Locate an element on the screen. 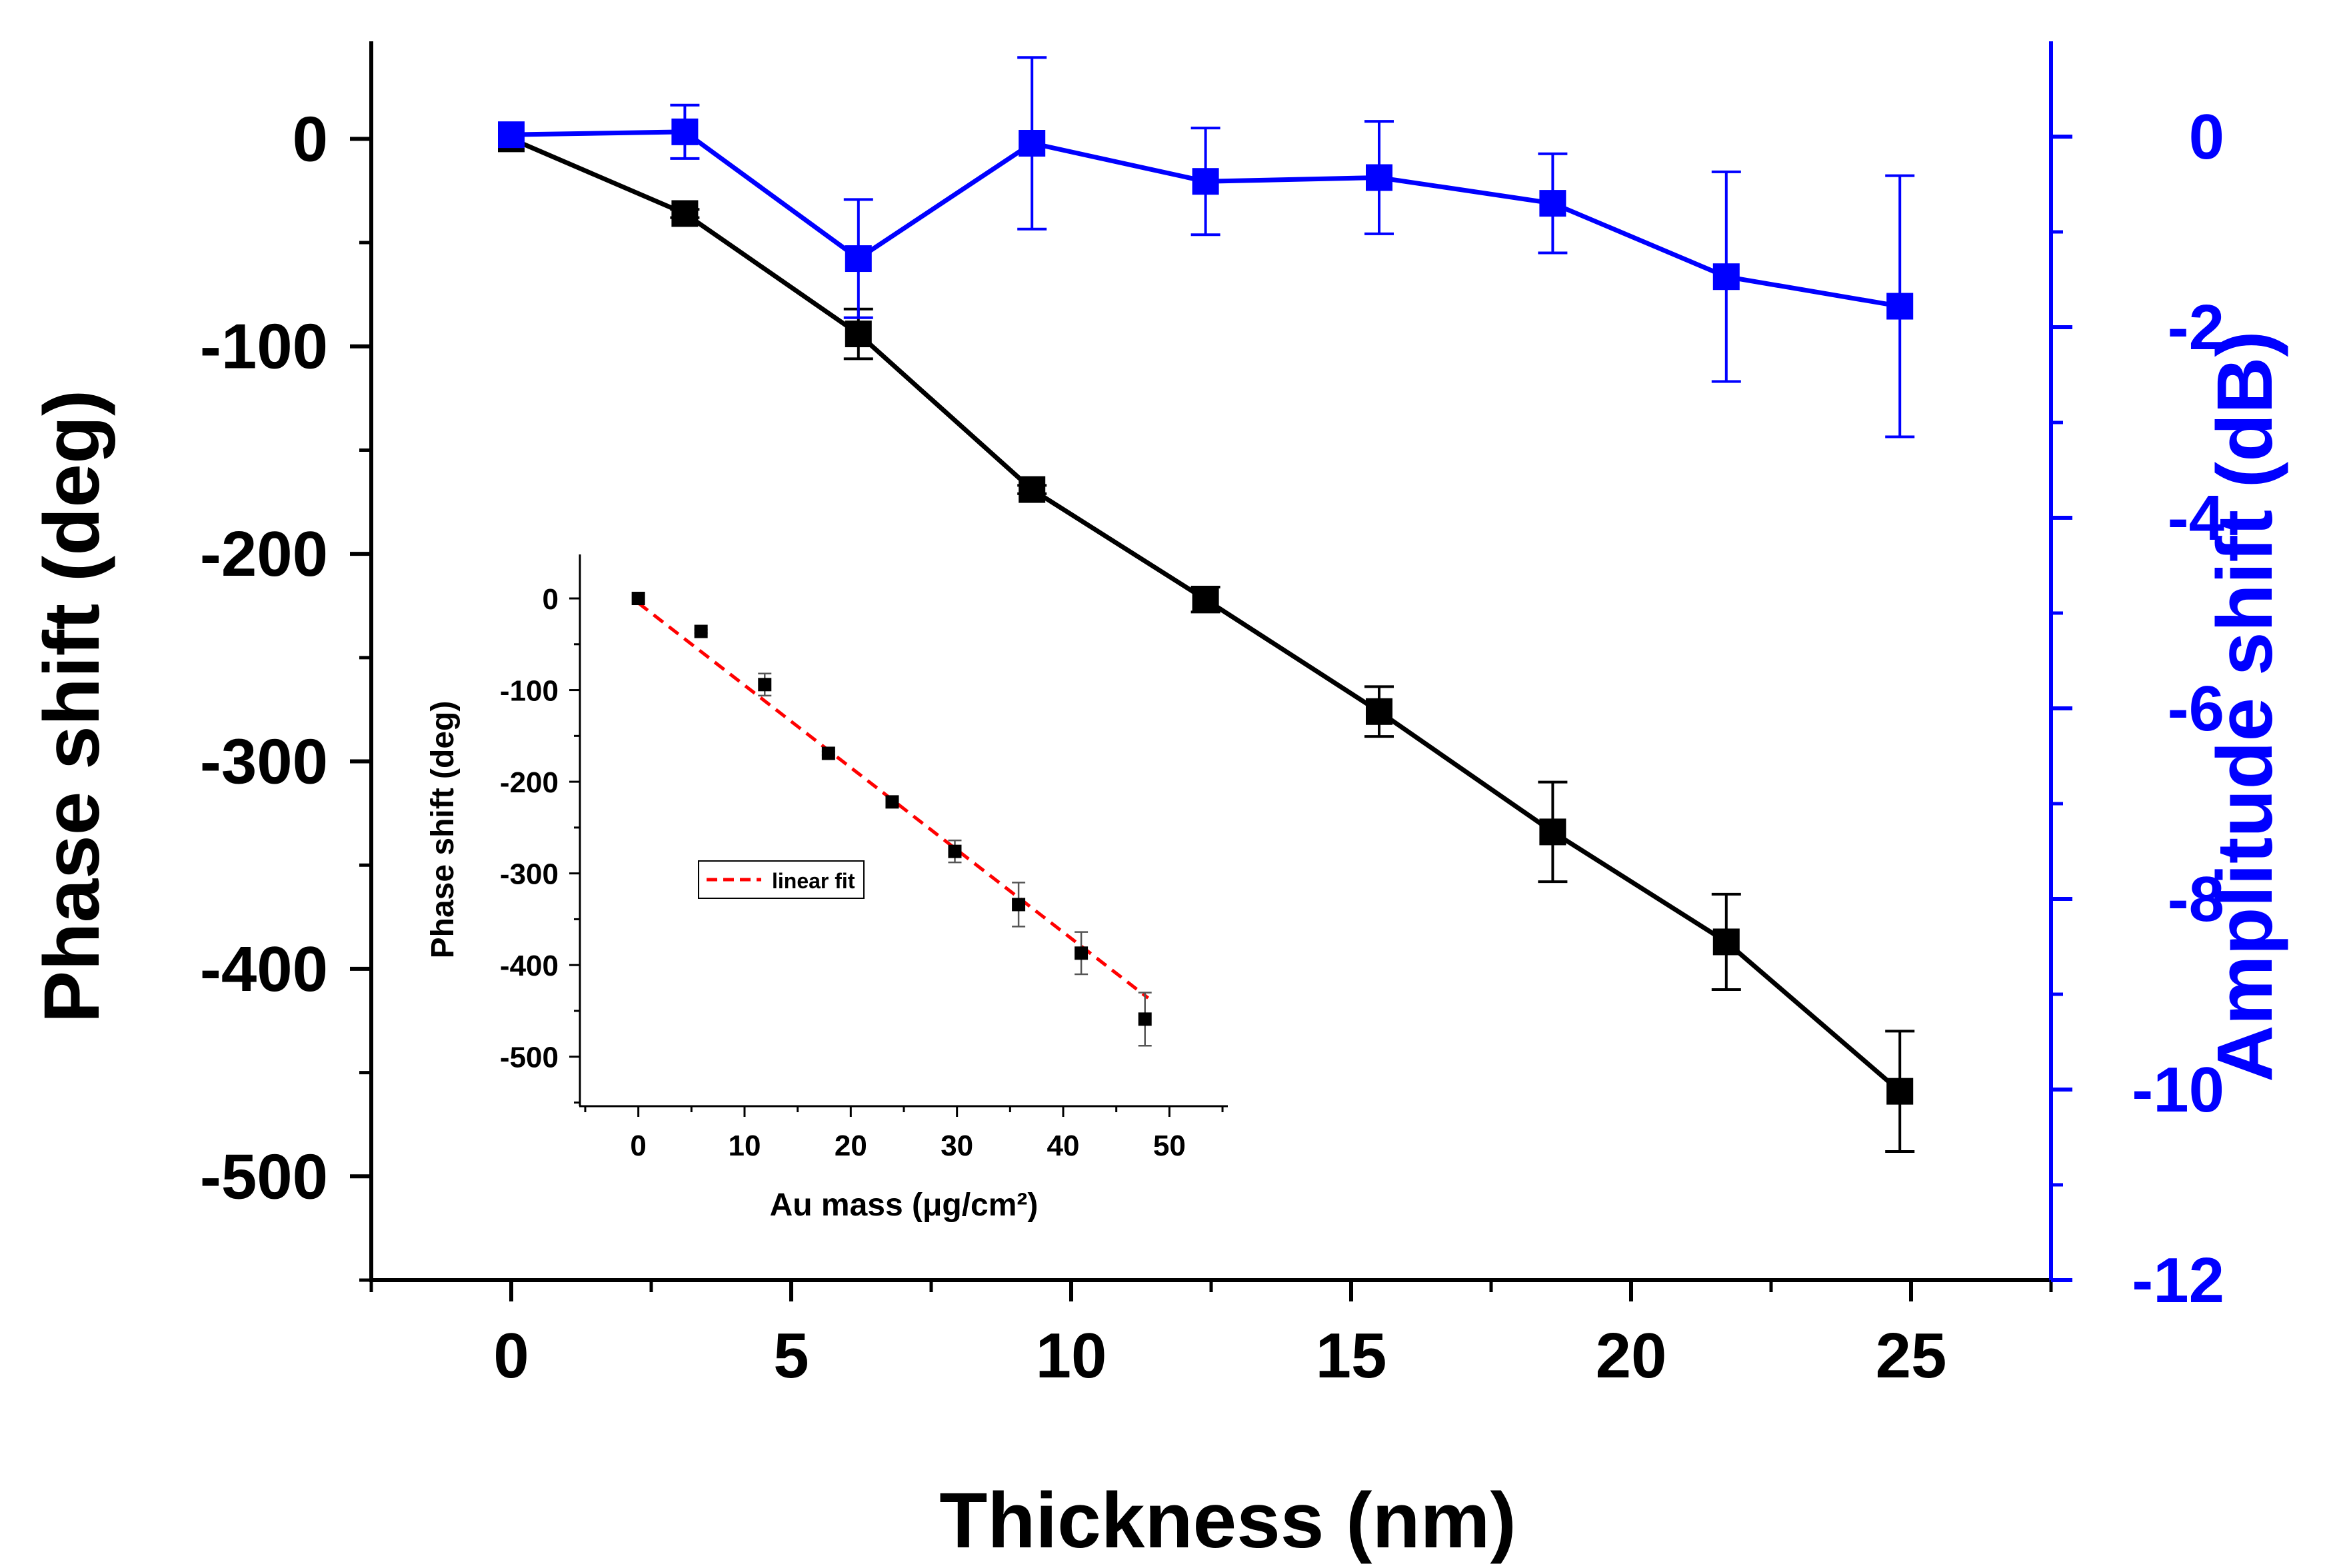 This screenshot has width=2349, height=1568. inset-legend-box is located at coordinates (781, 880).